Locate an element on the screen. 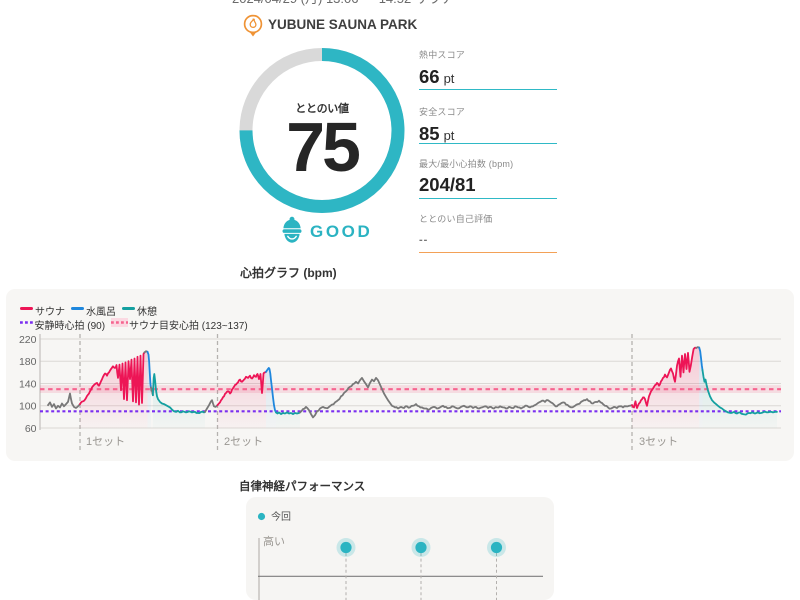 The height and width of the screenshot is (600, 800). svg-text: 140 is located at coordinates (28, 385).